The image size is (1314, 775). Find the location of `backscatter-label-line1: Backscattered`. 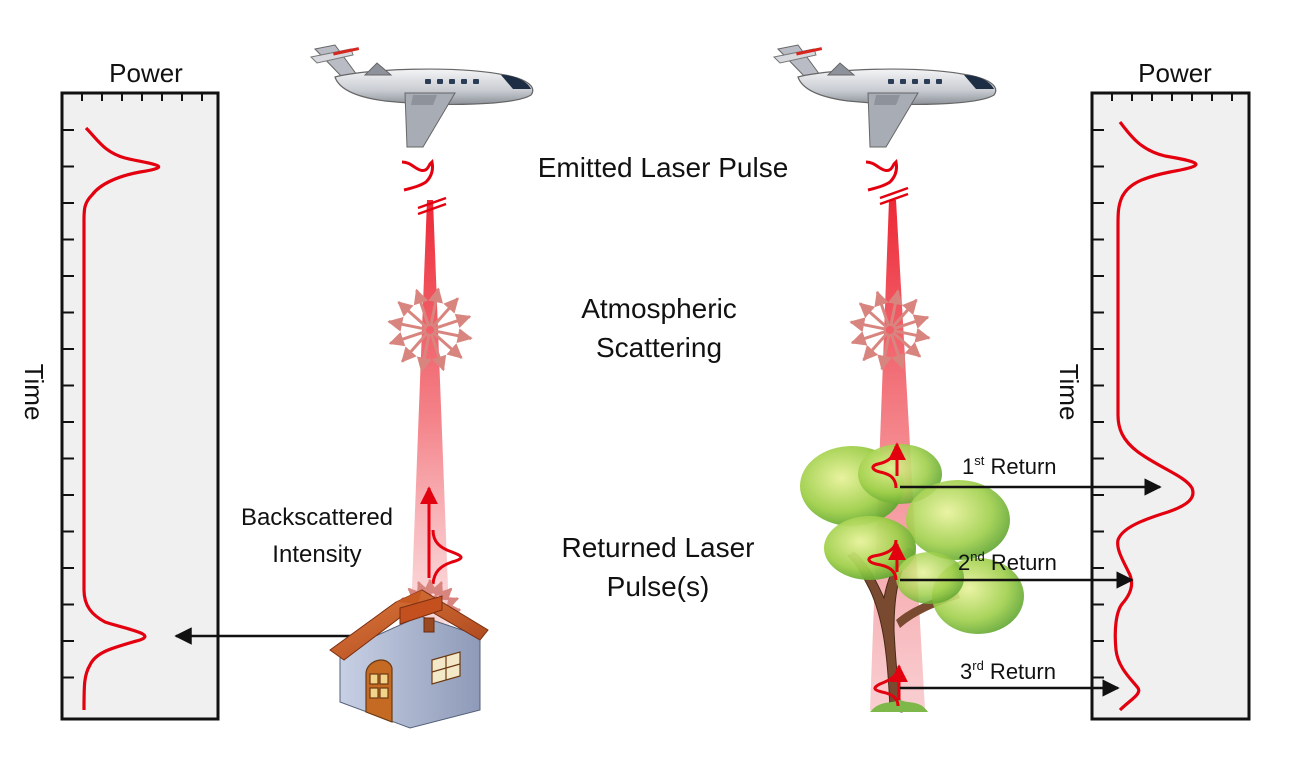

backscatter-label-line1: Backscattered is located at coordinates (317, 517).